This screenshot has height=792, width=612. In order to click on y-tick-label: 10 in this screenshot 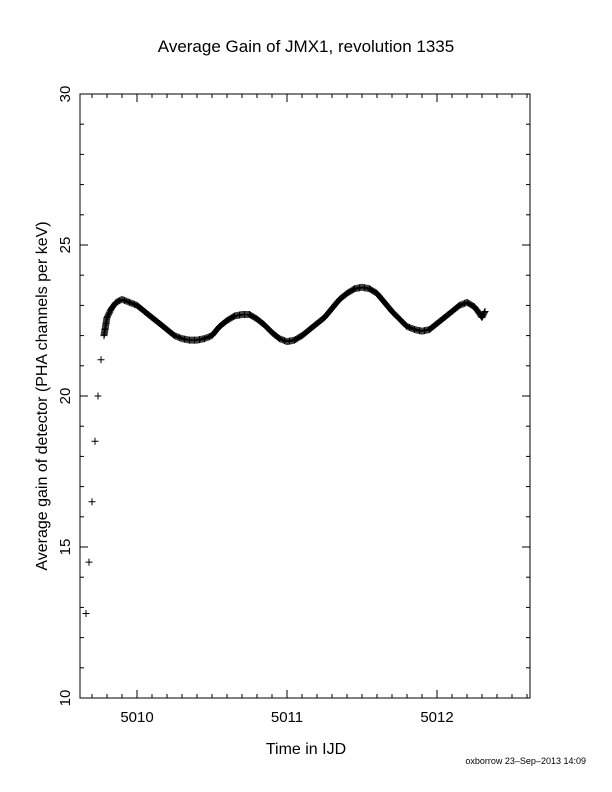, I will do `click(65, 698)`.